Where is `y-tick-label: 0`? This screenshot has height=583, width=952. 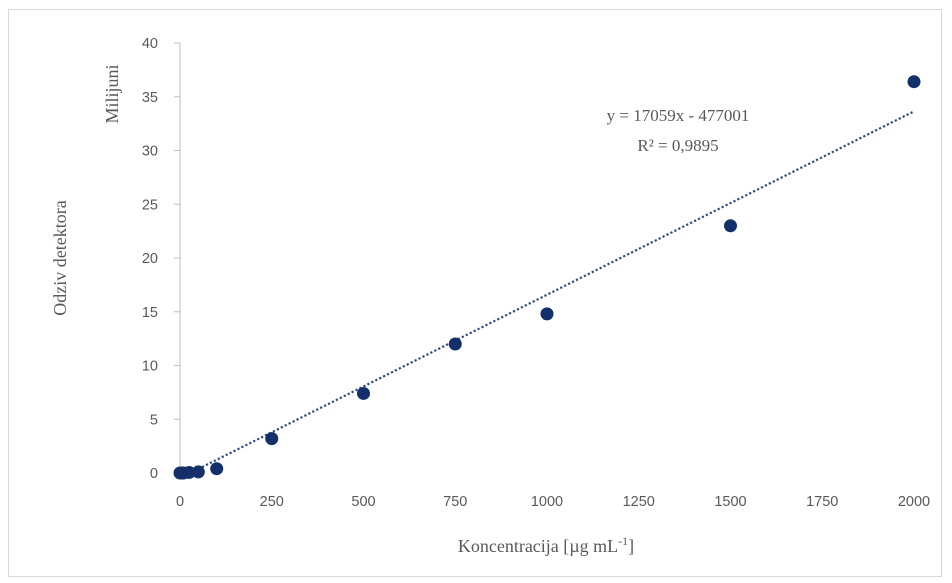 y-tick-label: 0 is located at coordinates (154, 474).